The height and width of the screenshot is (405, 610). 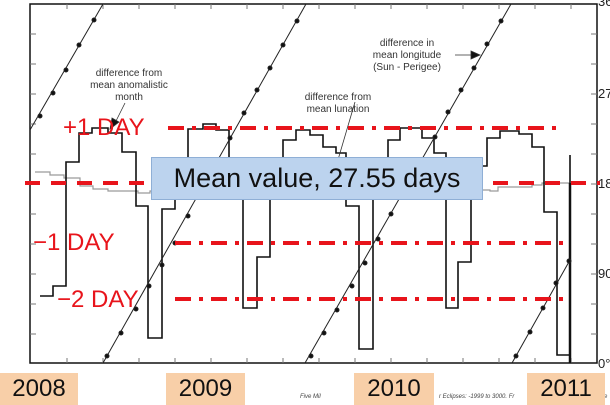 I want to click on left-axis-ticks, so click(x=33, y=184).